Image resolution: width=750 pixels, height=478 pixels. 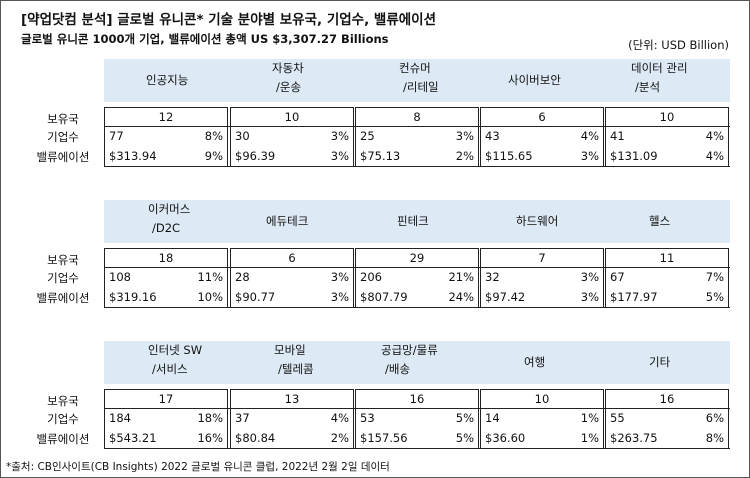 I want to click on sector-header: 에듀테크, so click(x=287, y=221).